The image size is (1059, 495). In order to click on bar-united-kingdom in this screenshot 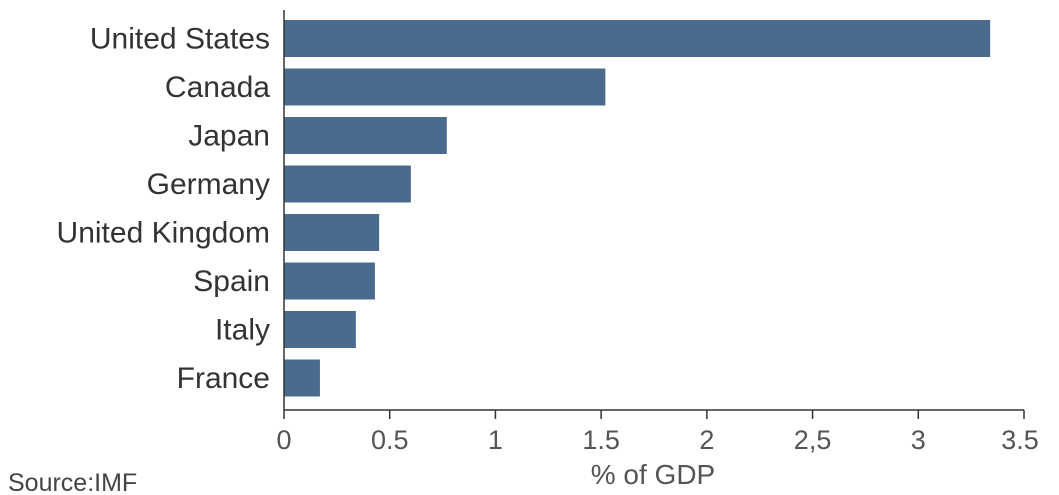, I will do `click(332, 232)`.